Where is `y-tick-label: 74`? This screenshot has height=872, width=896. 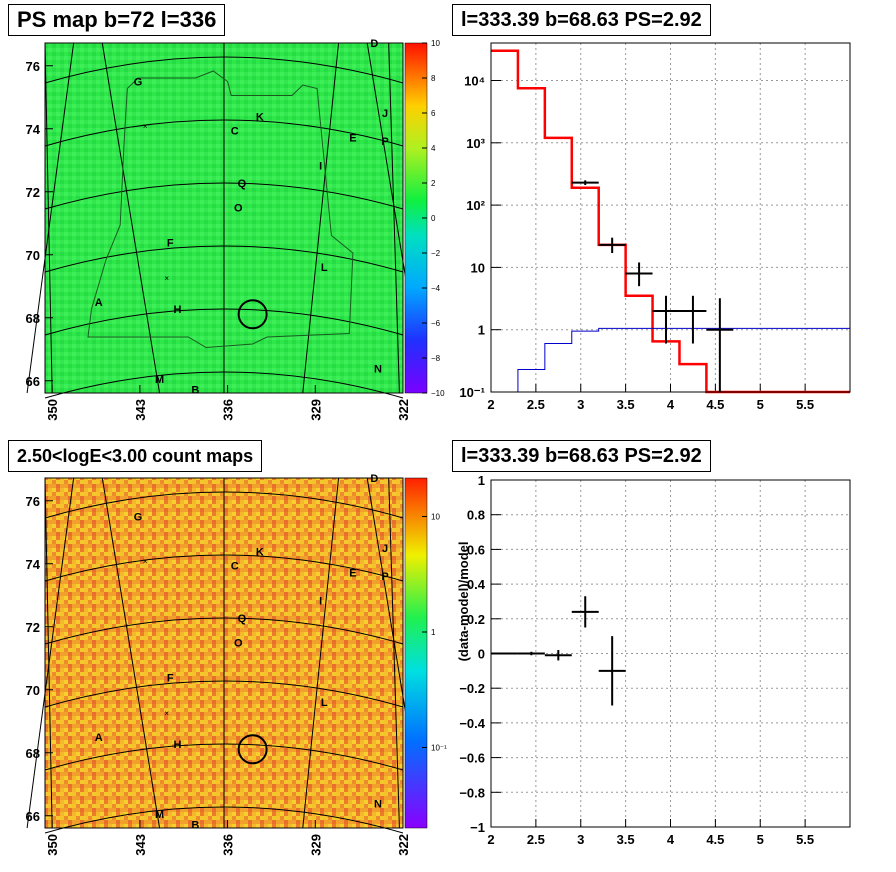 y-tick-label: 74 is located at coordinates (33, 129).